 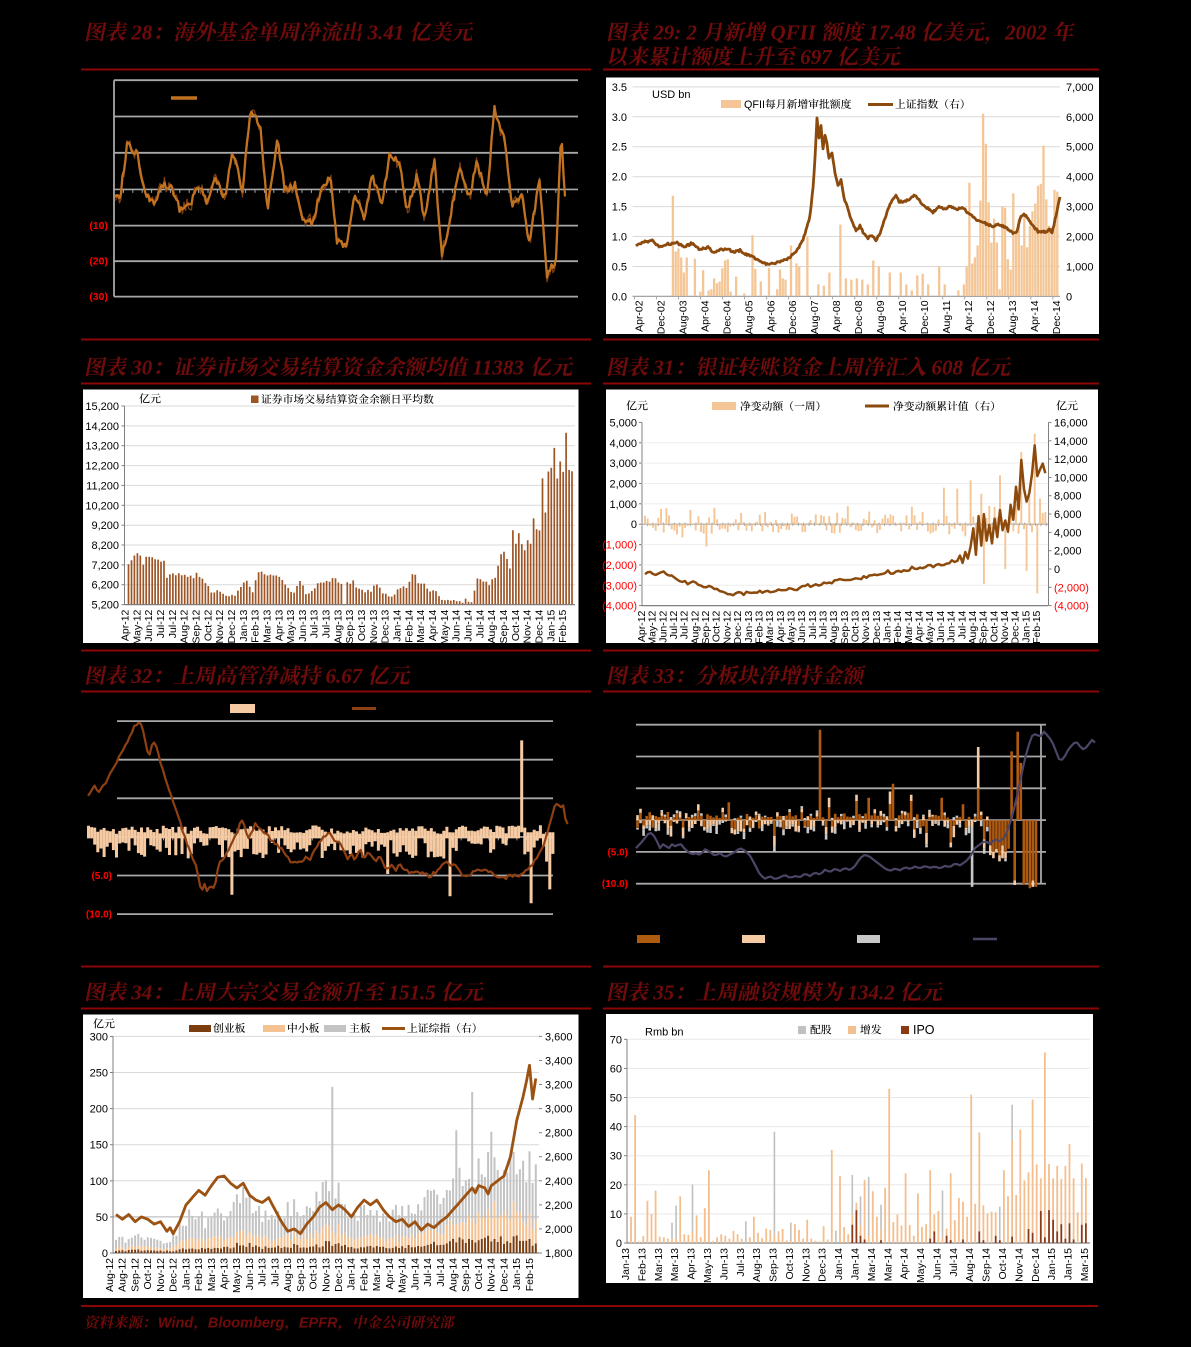 What do you see at coordinates (559, 1182) in the screenshot?
I see `svg-text: 2,400` at bounding box center [559, 1182].